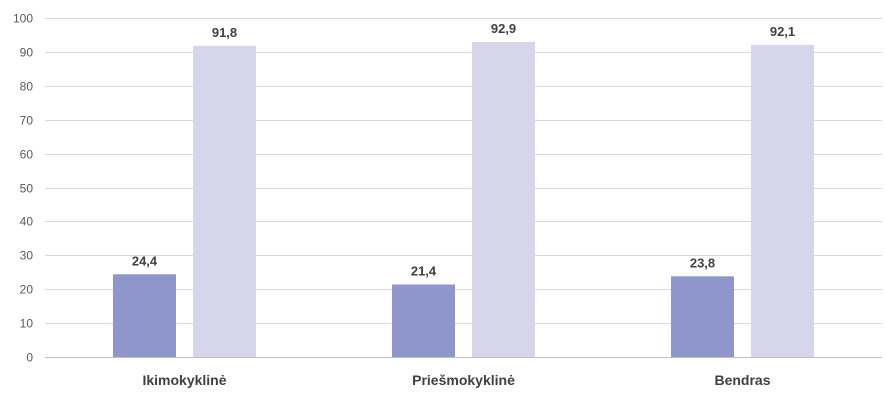 The width and height of the screenshot is (886, 395). What do you see at coordinates (463, 380) in the screenshot?
I see `category-label: Priešmokyklinė` at bounding box center [463, 380].